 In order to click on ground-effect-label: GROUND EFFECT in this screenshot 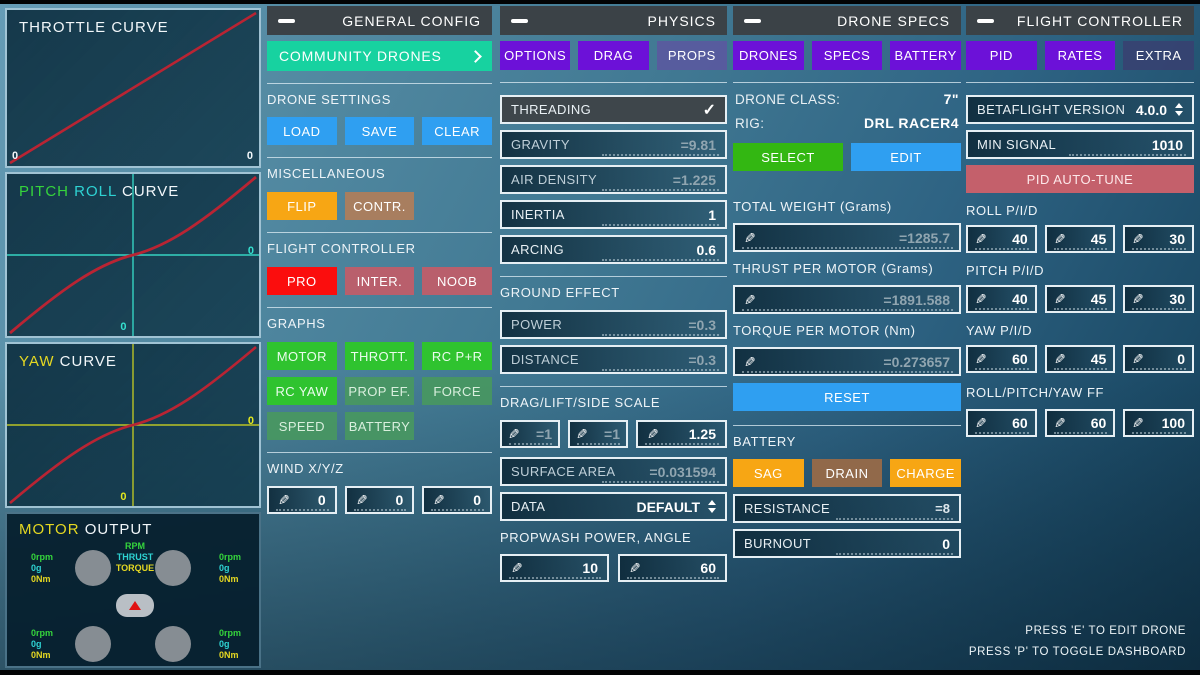, I will do `click(560, 292)`.